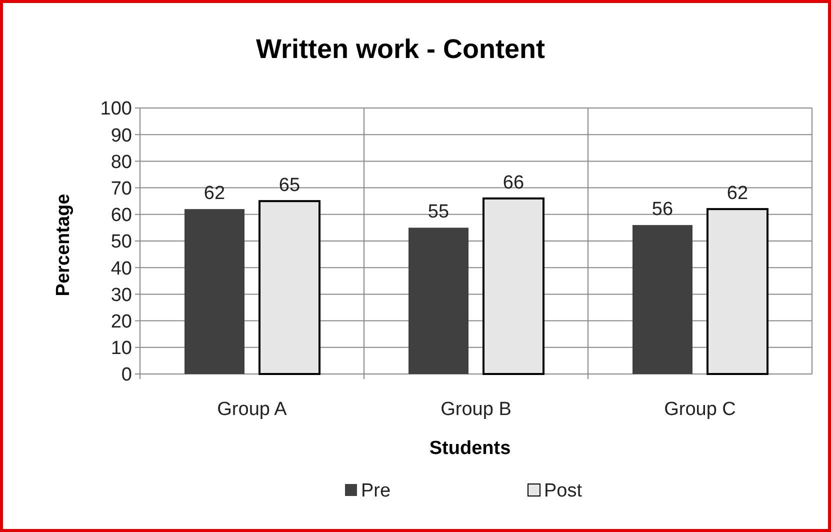  Describe the element at coordinates (121, 295) in the screenshot. I see `y-tick-label: 30` at that location.